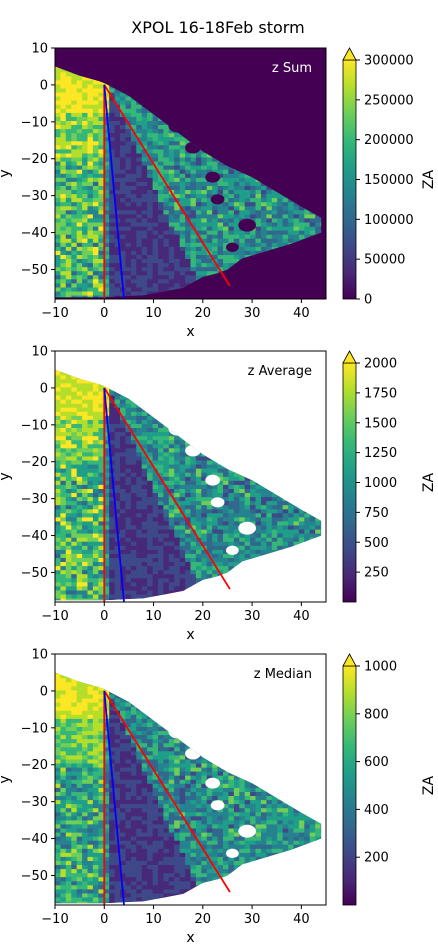 This screenshot has width=438, height=952. Describe the element at coordinates (389, 220) in the screenshot. I see `colorbar-tick-label: 100000` at that location.